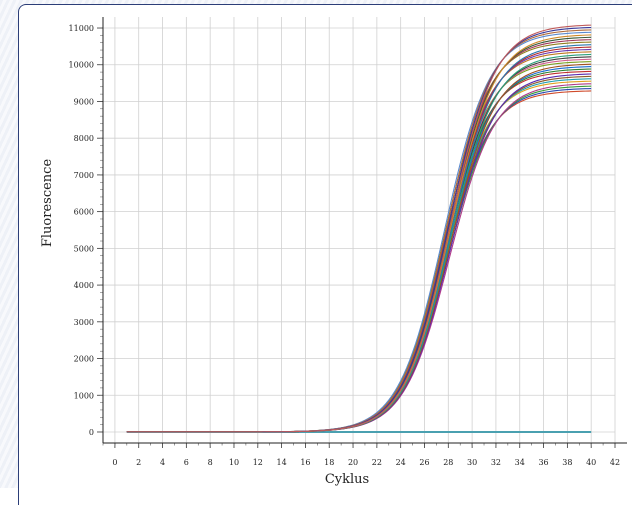  Describe the element at coordinates (615, 462) in the screenshot. I see `x-tick-label: 42` at that location.